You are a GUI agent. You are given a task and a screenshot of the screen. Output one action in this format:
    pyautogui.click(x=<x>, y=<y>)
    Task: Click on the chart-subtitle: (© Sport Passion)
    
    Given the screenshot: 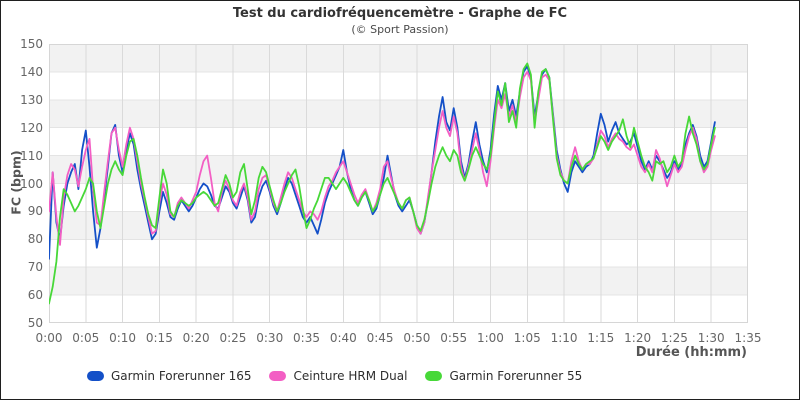 What is the action you would take?
    pyautogui.click(x=400, y=29)
    